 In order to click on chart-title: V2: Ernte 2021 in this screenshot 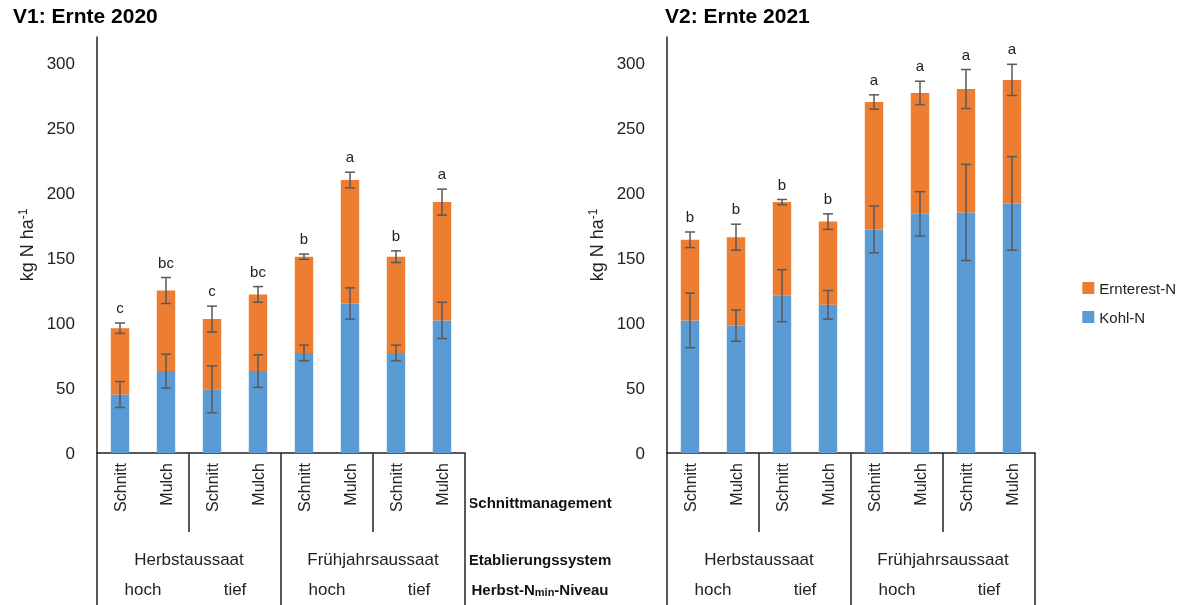, I will do `click(738, 15)`.